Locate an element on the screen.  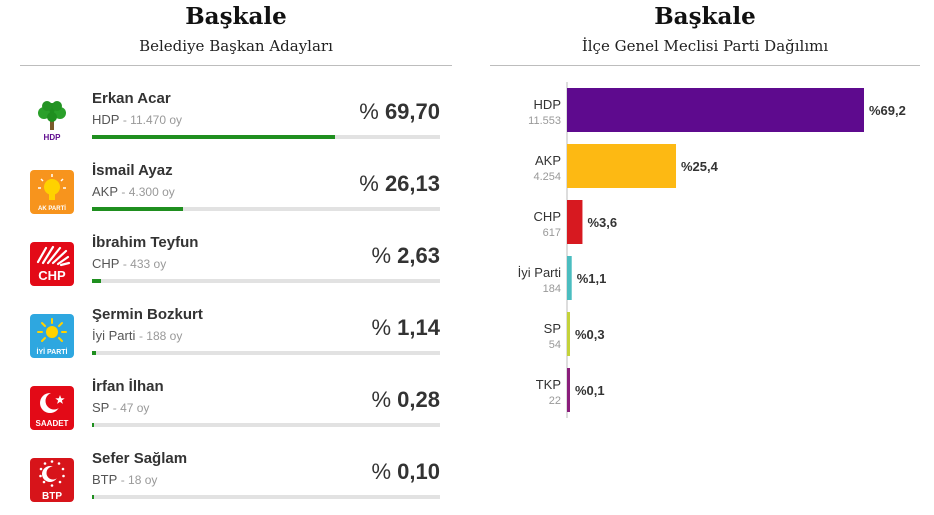
candidate-name: Şermin Bozkurt is located at coordinates (147, 314).